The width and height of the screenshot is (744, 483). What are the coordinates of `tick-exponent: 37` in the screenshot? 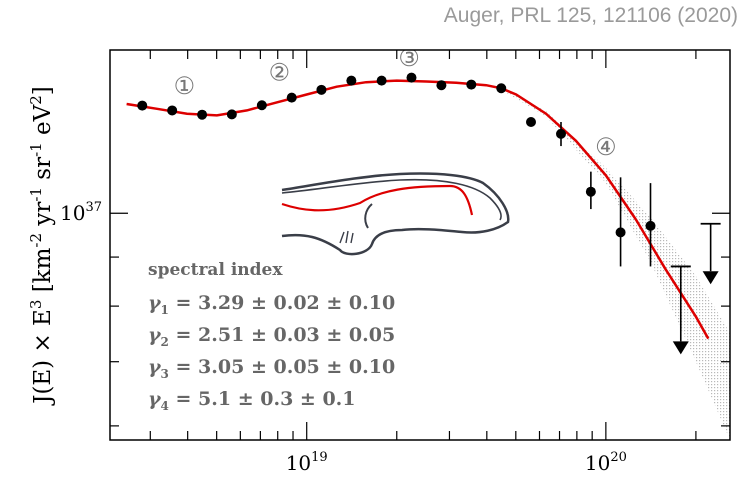 It's located at (93, 207).